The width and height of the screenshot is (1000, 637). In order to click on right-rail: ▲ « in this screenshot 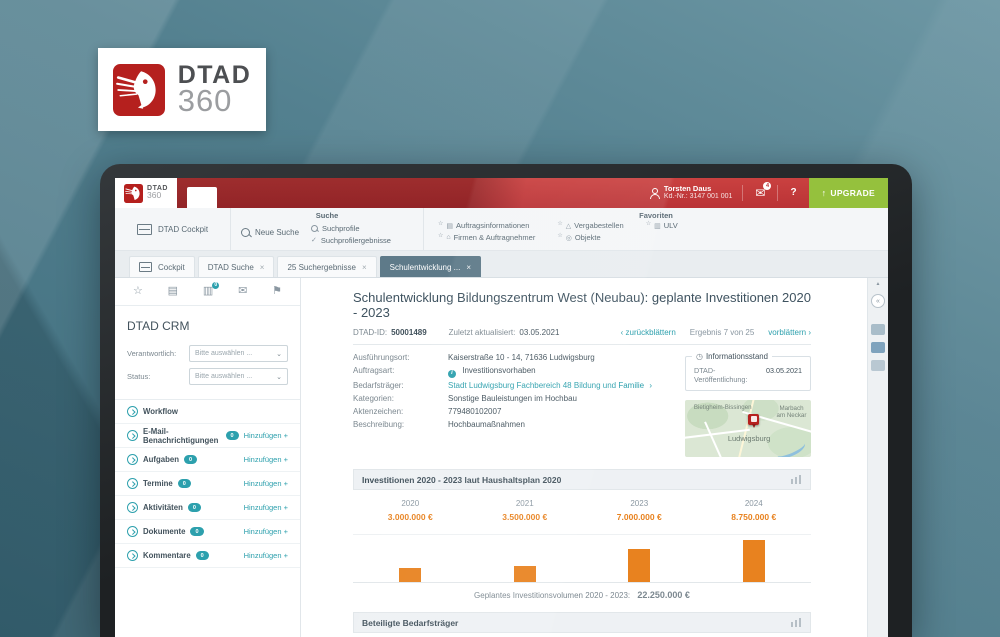, I will do `click(877, 457)`.